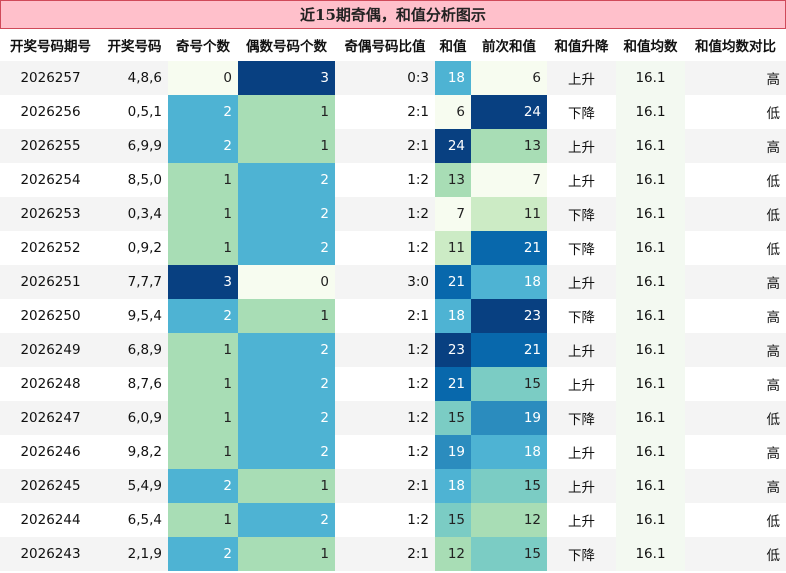  I want to click on cell-numbers: 6,5,4, so click(144, 520).